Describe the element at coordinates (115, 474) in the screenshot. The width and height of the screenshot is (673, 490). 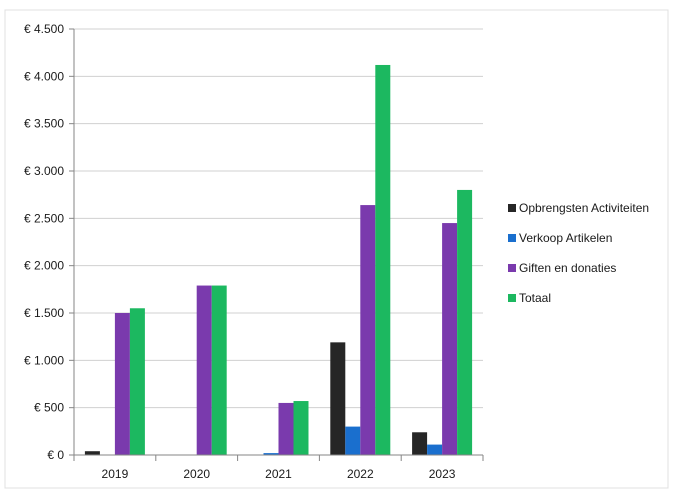
I see `x-tick-label: 2019` at that location.